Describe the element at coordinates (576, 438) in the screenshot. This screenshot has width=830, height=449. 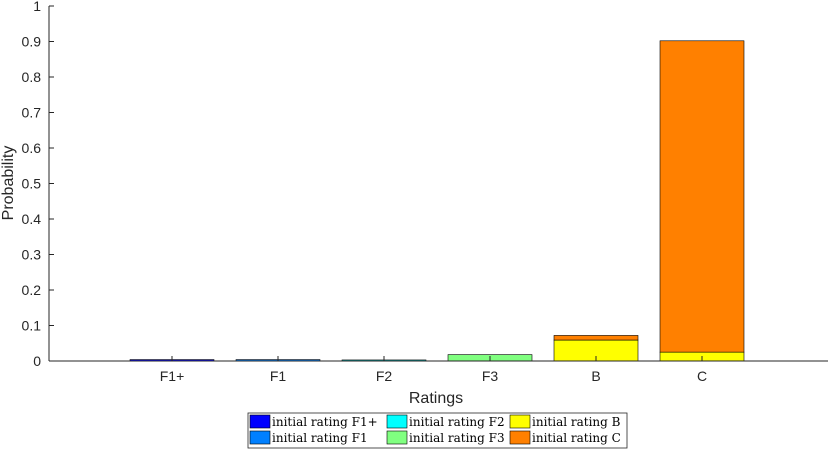
I see `legend-entry-label: initial rating C` at that location.